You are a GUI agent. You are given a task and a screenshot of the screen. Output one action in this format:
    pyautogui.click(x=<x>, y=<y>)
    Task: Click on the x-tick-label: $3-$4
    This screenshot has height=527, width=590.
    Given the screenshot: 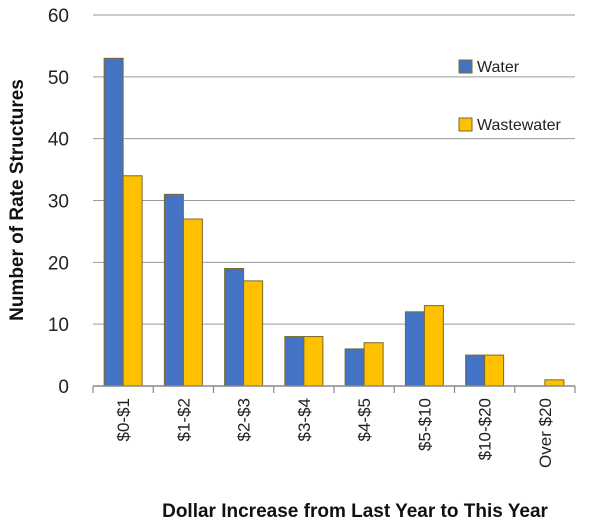 What is the action you would take?
    pyautogui.click(x=304, y=419)
    